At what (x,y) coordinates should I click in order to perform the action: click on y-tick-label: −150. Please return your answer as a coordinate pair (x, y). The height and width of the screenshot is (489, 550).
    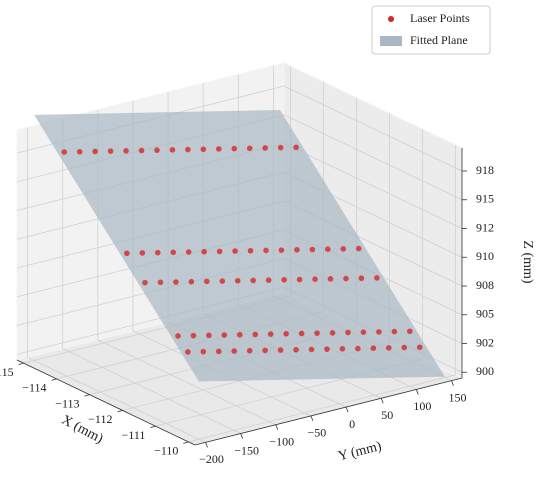
    Looking at the image, I should click on (246, 450).